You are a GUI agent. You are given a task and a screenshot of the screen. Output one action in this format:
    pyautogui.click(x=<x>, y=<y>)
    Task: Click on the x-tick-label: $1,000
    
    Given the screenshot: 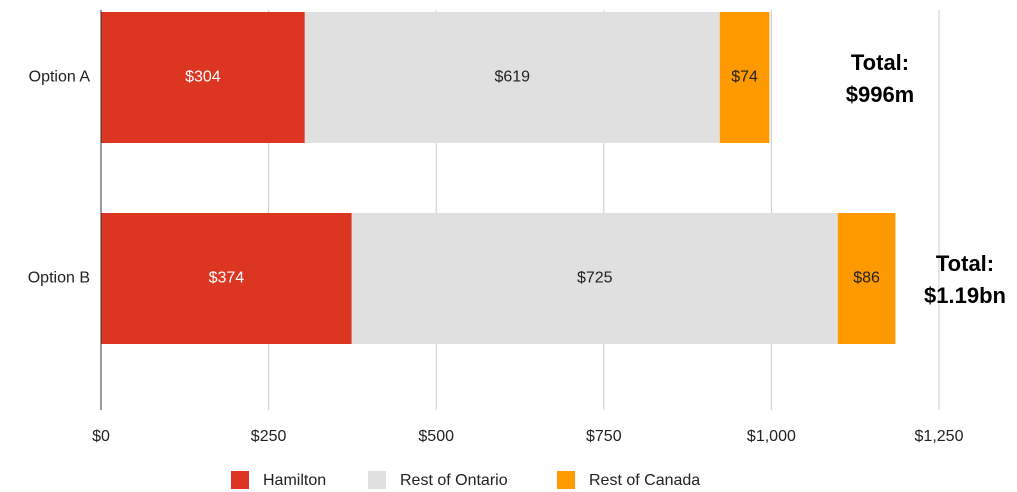 What is the action you would take?
    pyautogui.click(x=771, y=436)
    